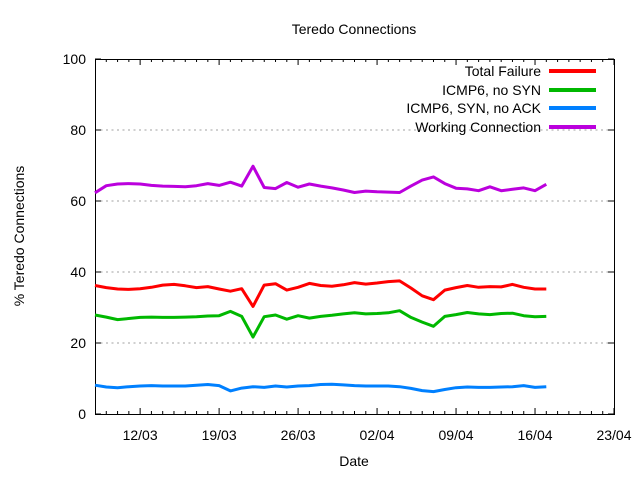 This screenshot has width=640, height=480. I want to click on legend-label: Working Connection, so click(478, 126).